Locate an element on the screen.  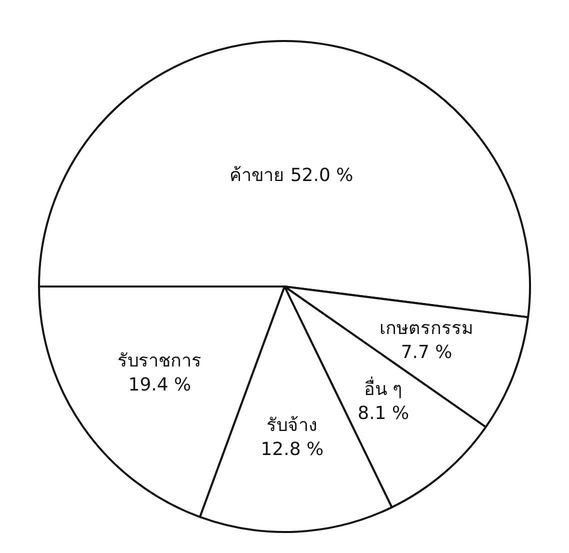
data-label: 19.4 % is located at coordinates (160, 385).